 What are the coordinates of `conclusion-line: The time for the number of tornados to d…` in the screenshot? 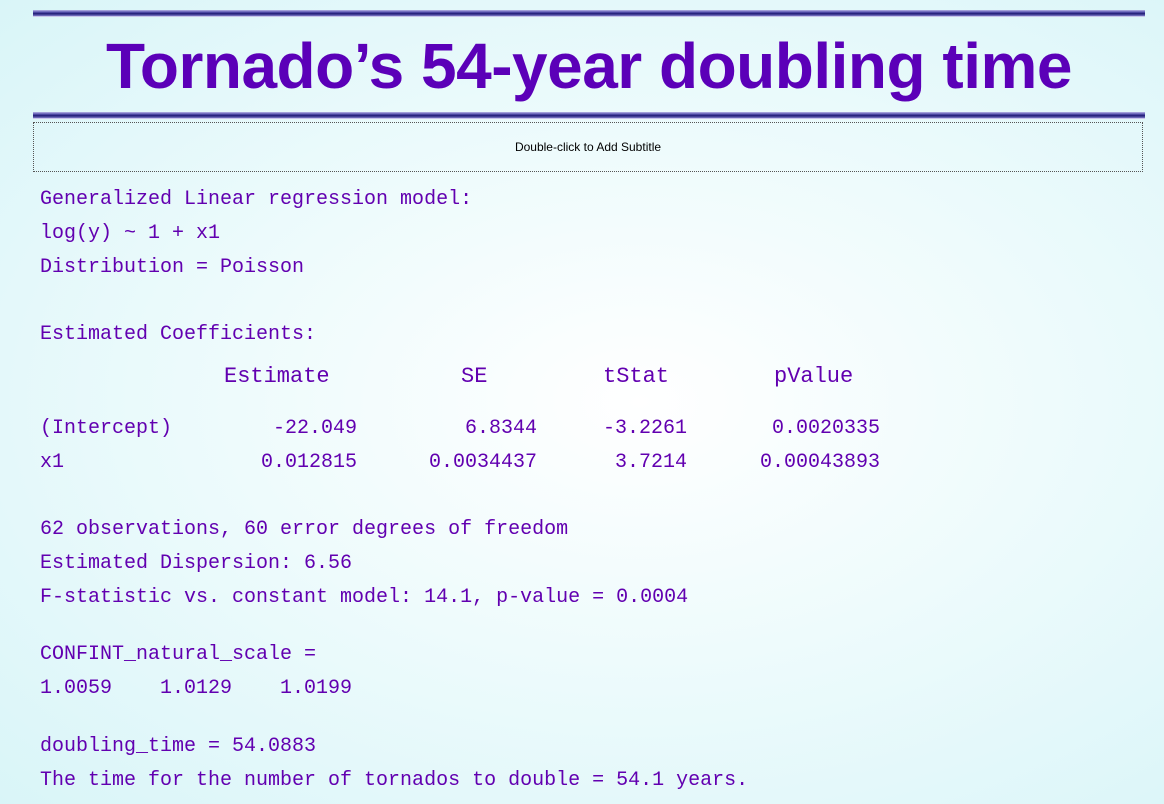 It's located at (394, 780).